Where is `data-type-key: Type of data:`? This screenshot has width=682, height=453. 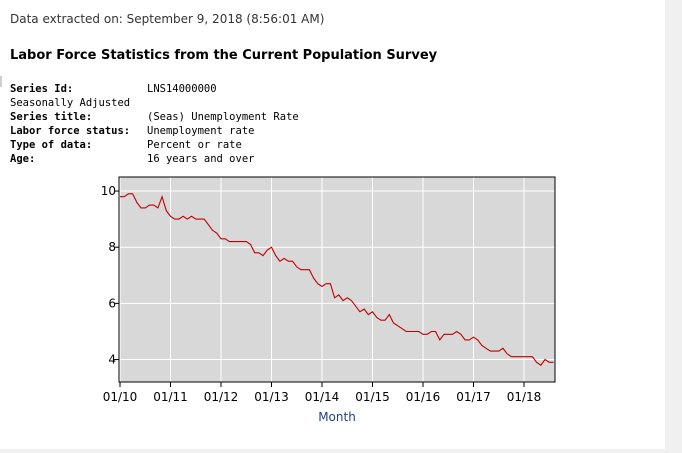
data-type-key: Type of data: is located at coordinates (51, 145).